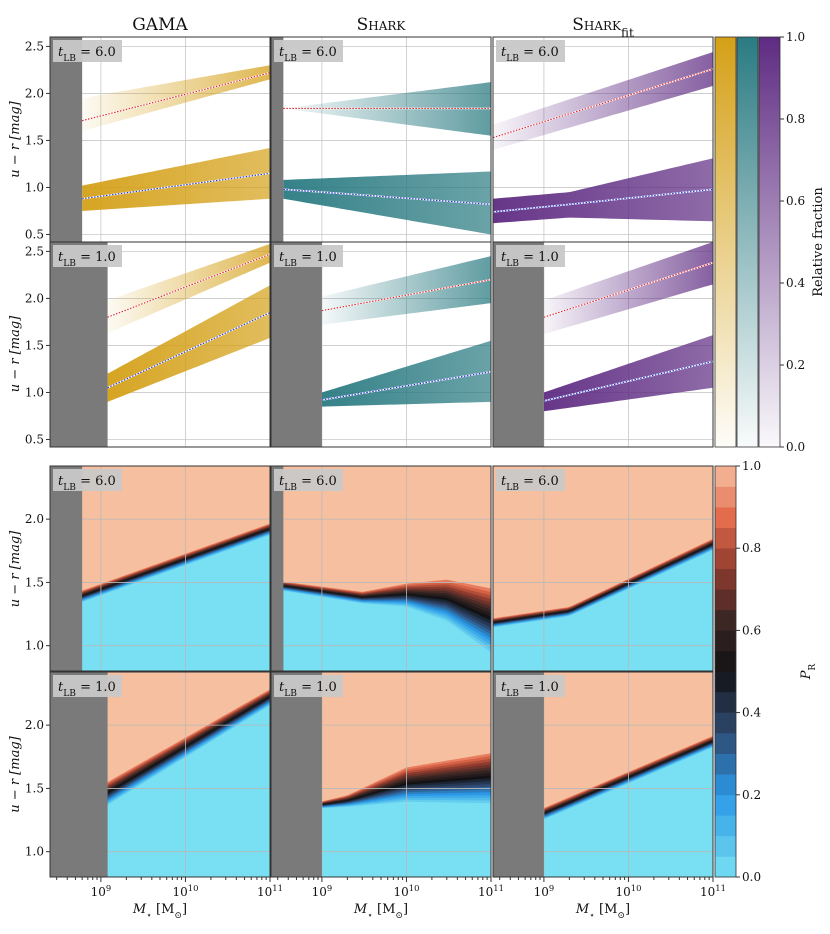 This screenshot has width=830, height=934. I want to click on panel-5: tLB = 1.0, so click(381, 344).